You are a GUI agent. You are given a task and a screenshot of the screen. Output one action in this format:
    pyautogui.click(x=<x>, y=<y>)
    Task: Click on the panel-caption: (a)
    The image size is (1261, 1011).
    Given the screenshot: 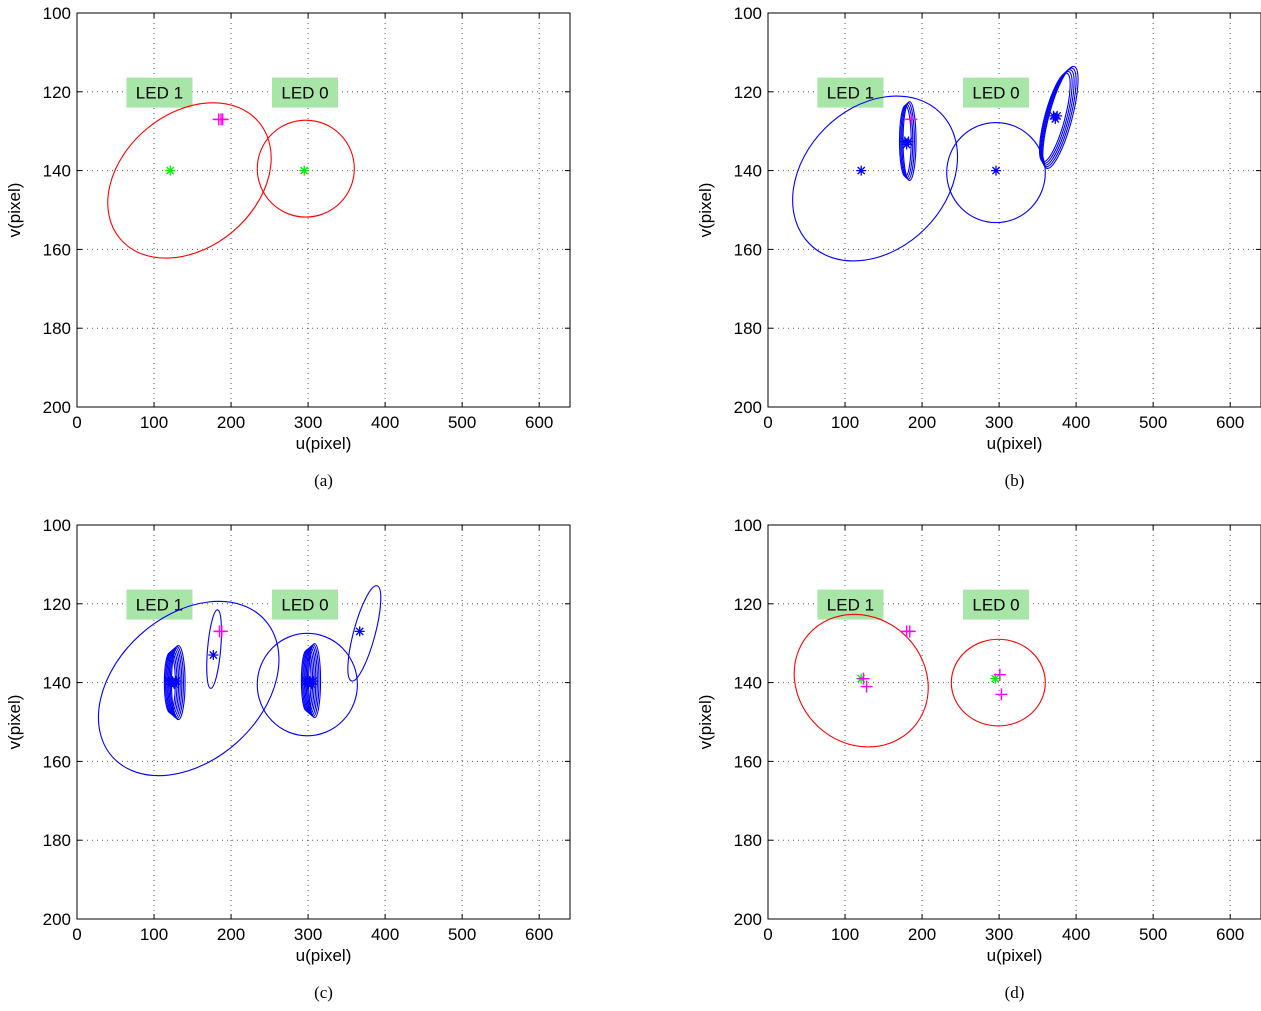 What is the action you would take?
    pyautogui.click(x=323, y=480)
    